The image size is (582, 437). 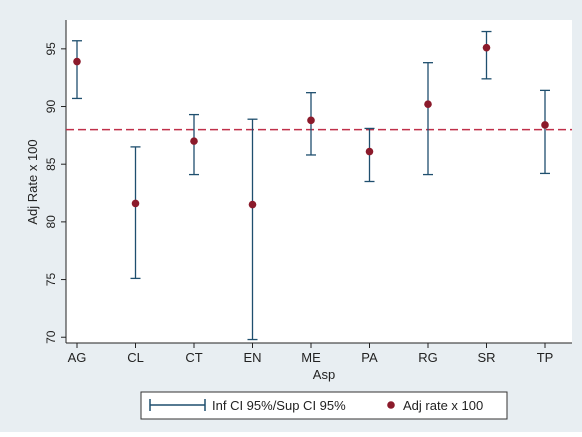 I want to click on x-axis: AG CL CT EN ME PA RG SR TP, so click(x=319, y=353).